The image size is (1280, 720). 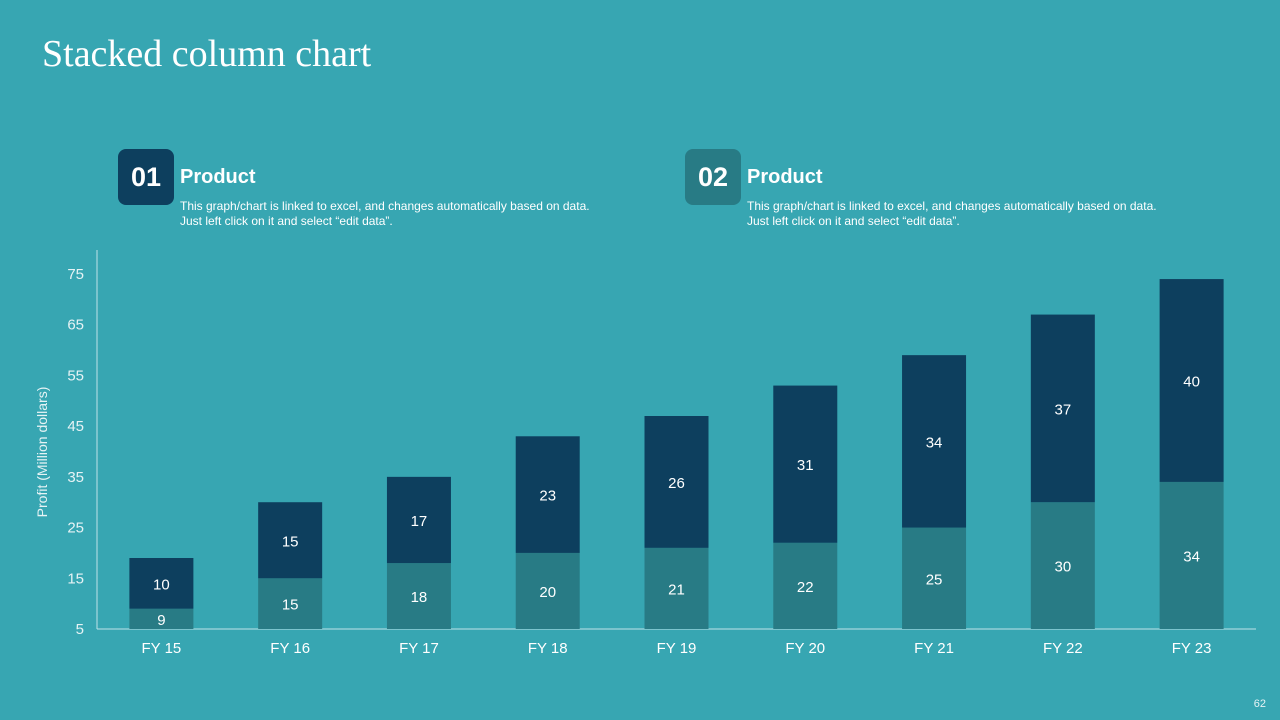 I want to click on x-tick-label: FY 22, so click(x=1063, y=648).